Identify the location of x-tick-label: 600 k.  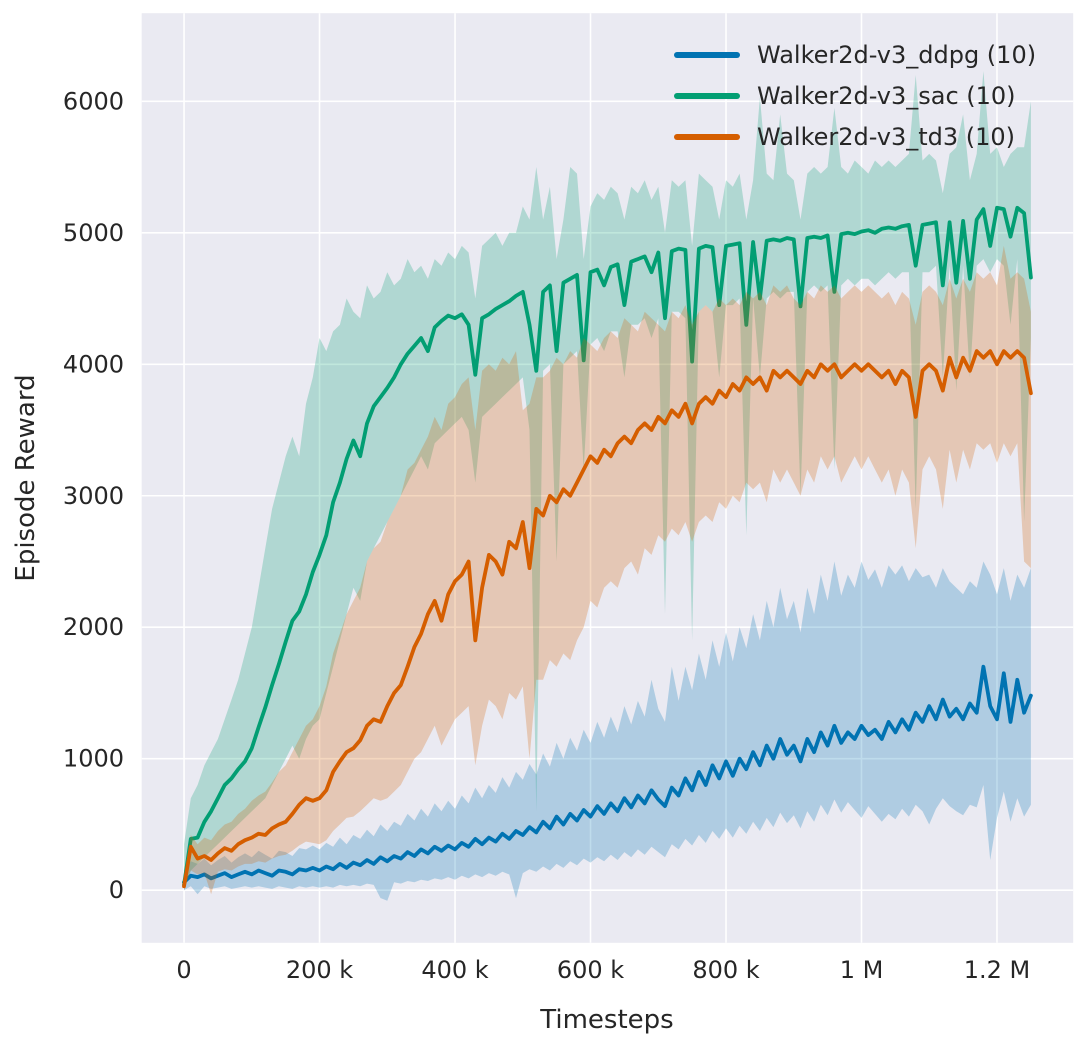
(590, 970).